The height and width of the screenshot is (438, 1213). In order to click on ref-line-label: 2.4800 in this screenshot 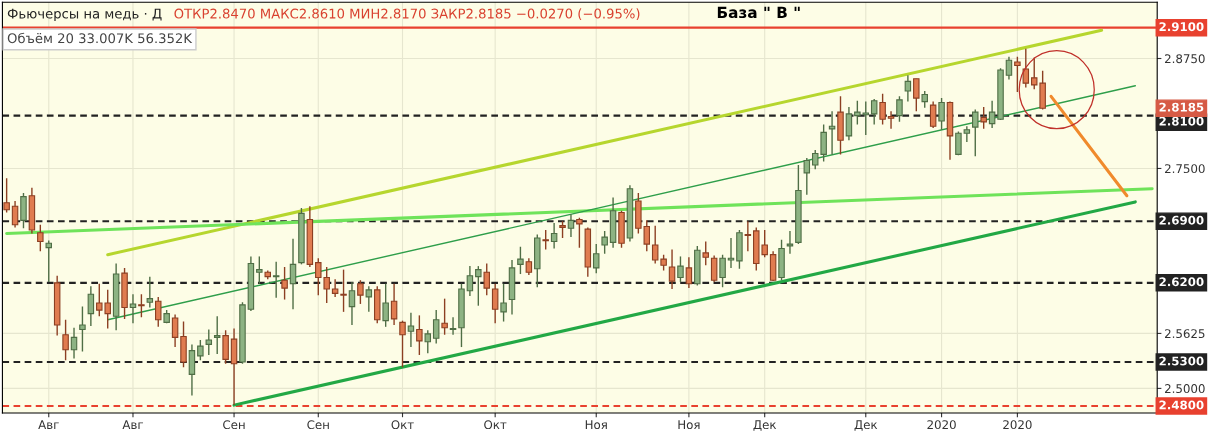, I will do `click(1181, 405)`.